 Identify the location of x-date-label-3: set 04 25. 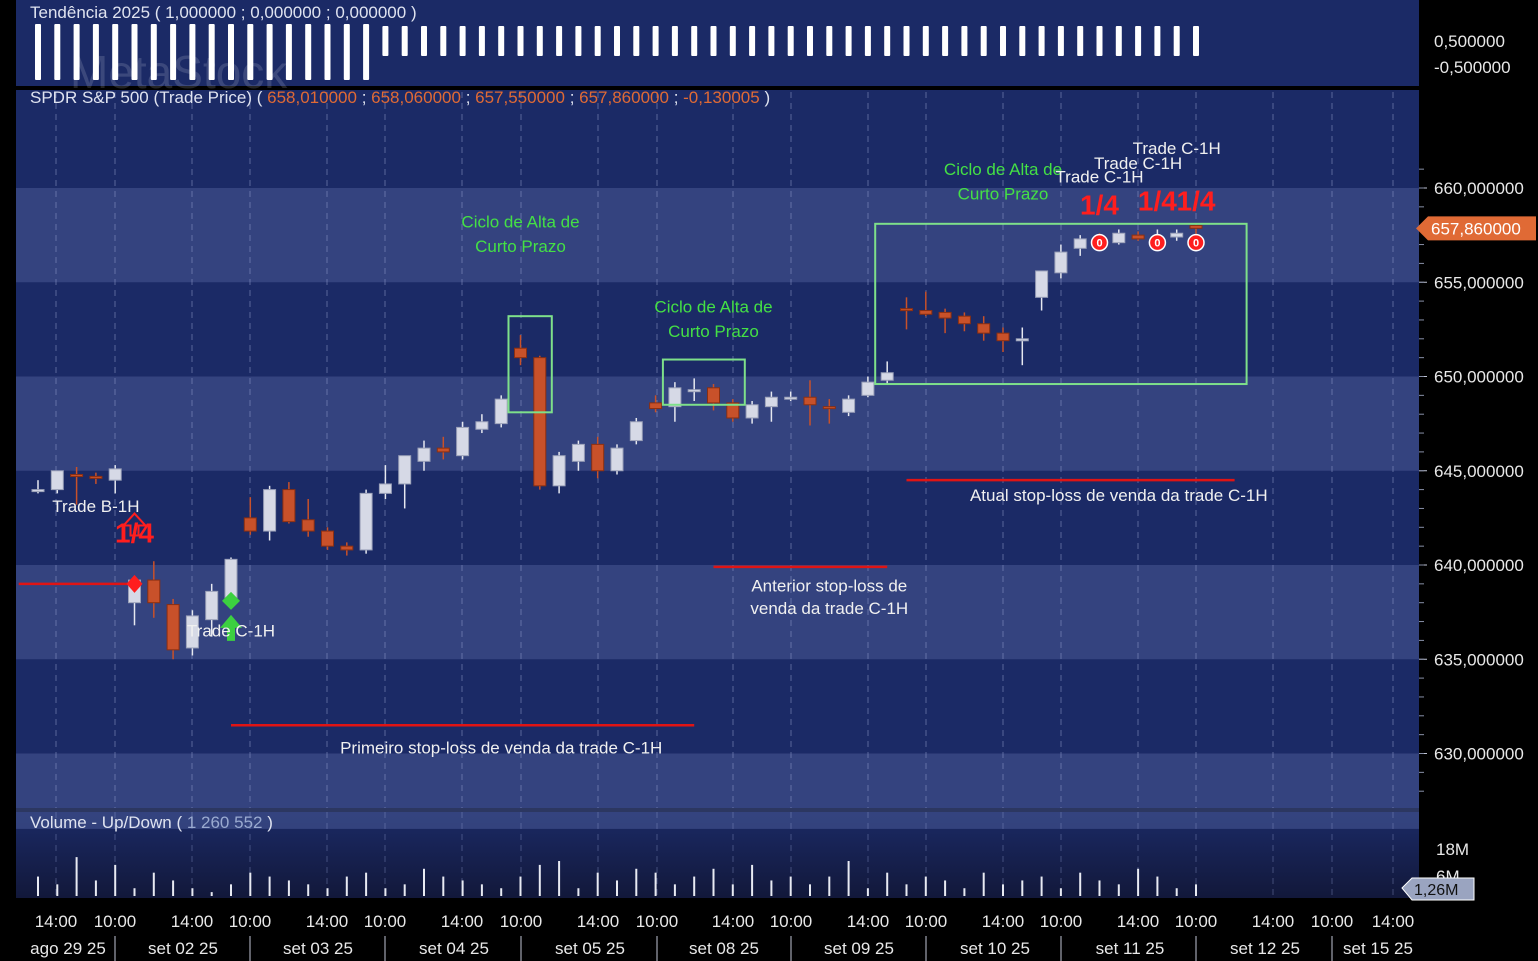
(454, 948).